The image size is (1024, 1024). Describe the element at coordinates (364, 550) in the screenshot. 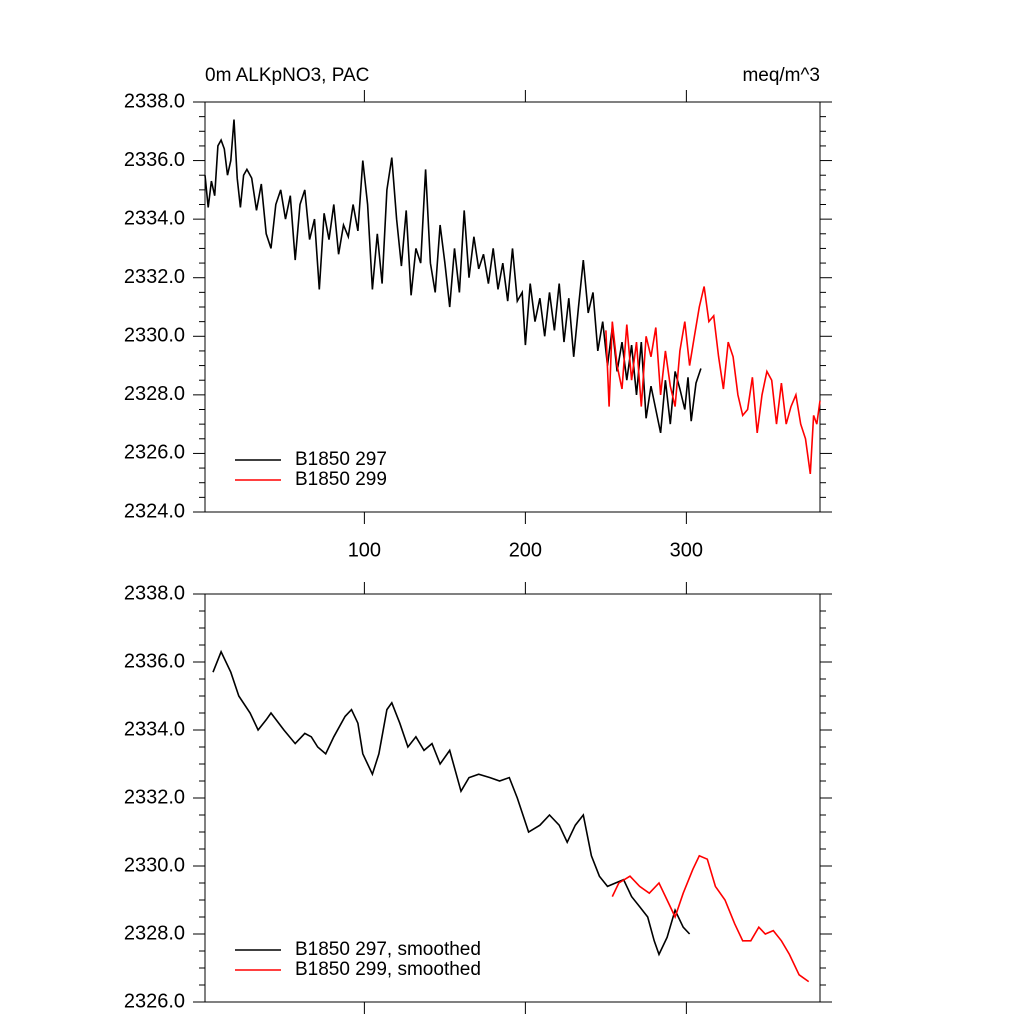

I see `x-tick-label: 100` at that location.